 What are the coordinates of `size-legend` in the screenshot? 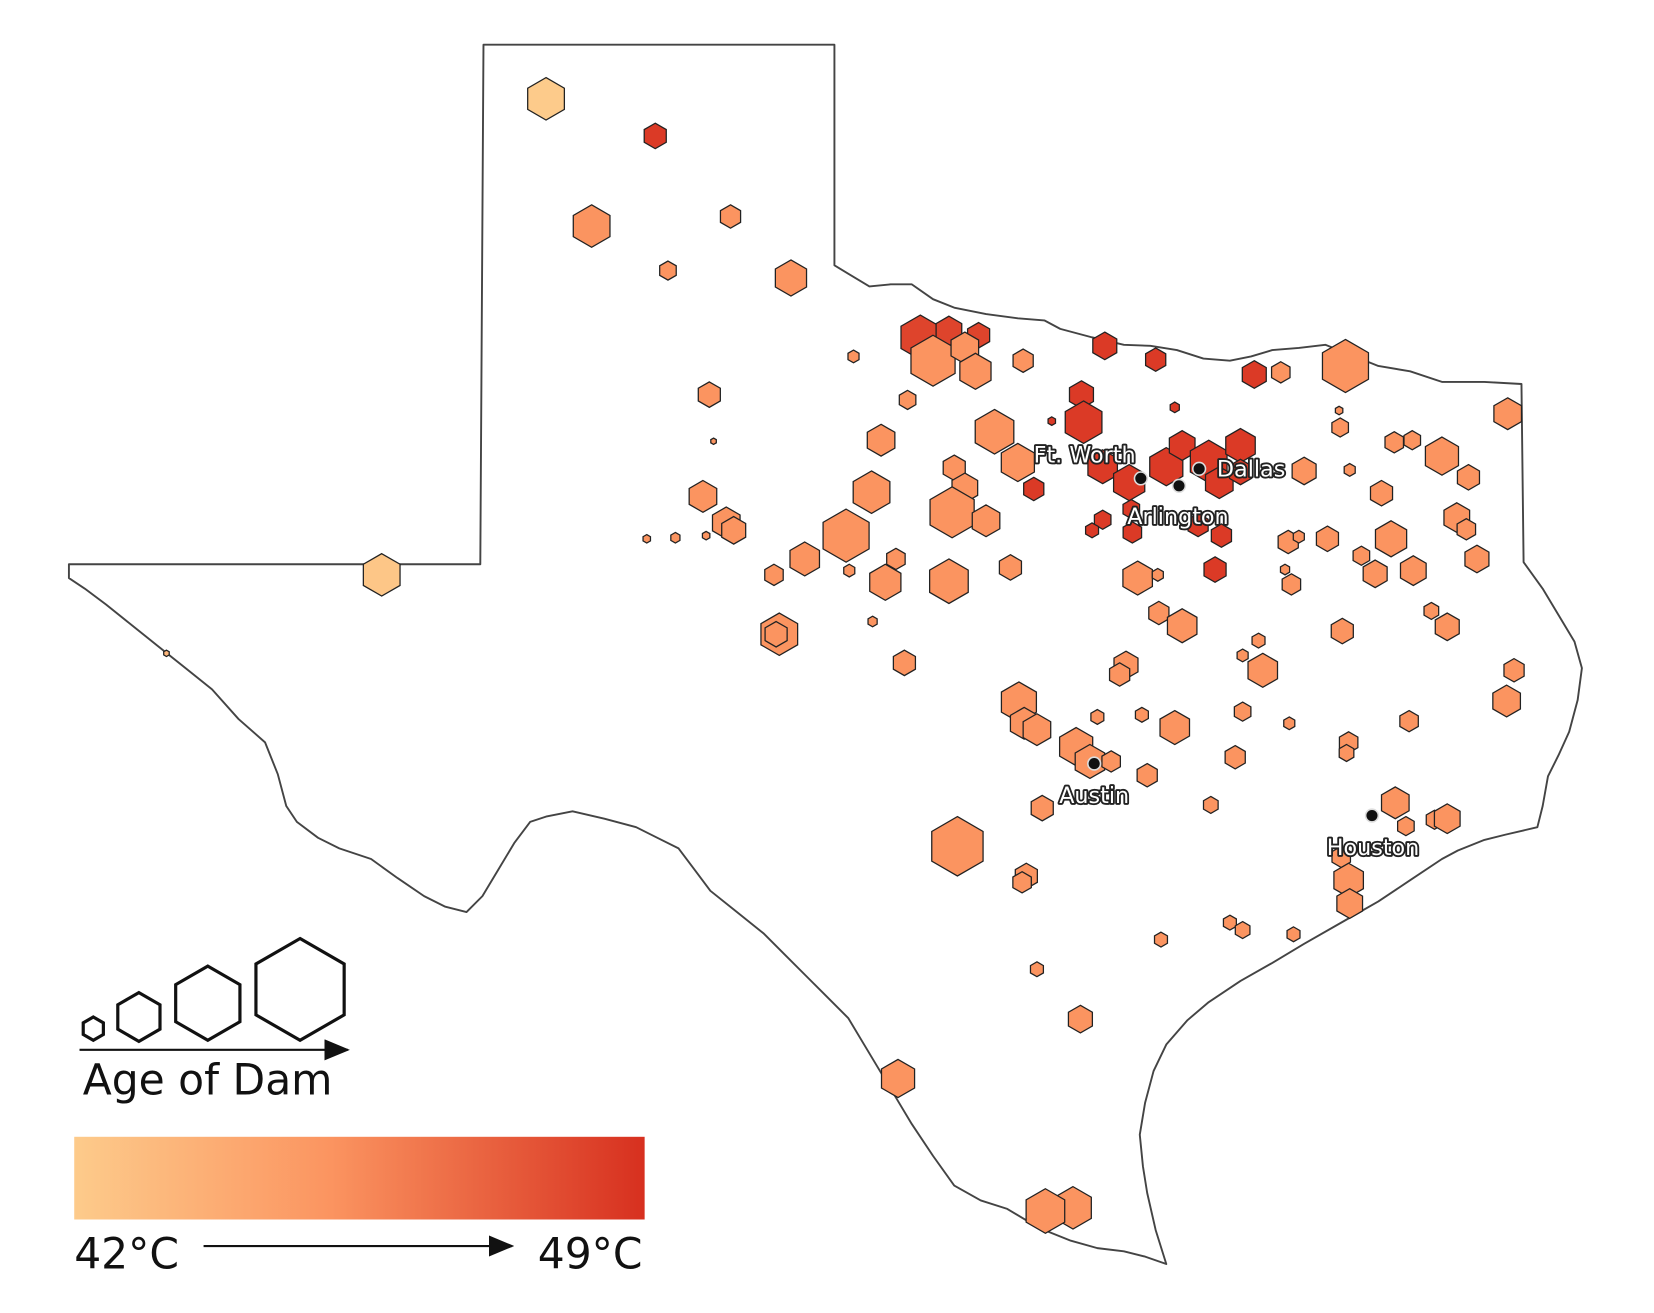 It's located at (213, 990).